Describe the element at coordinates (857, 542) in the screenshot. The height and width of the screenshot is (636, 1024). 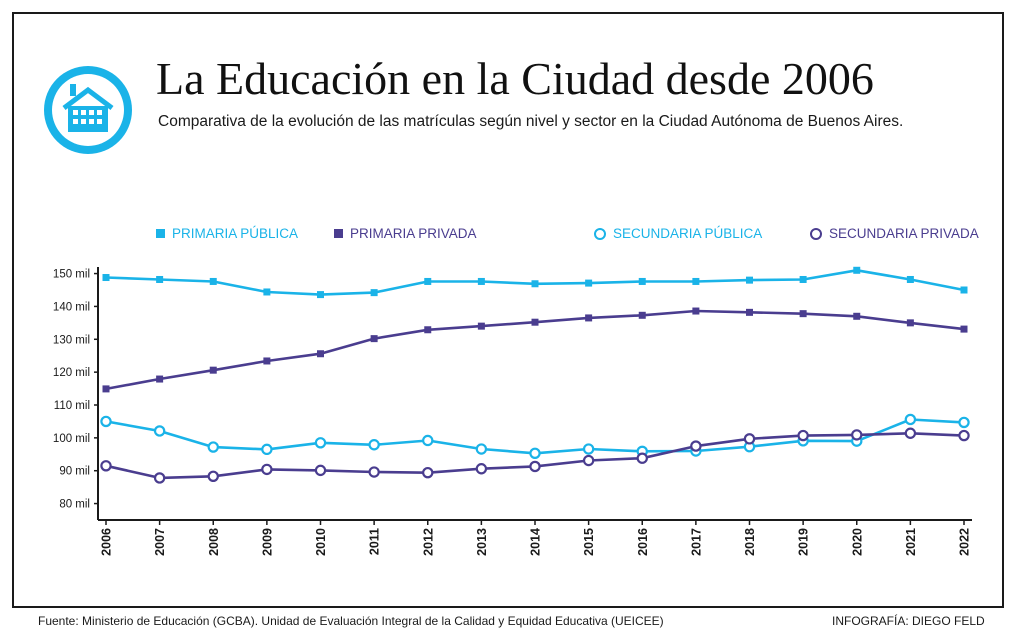
I see `x-tick-label: 2020` at that location.